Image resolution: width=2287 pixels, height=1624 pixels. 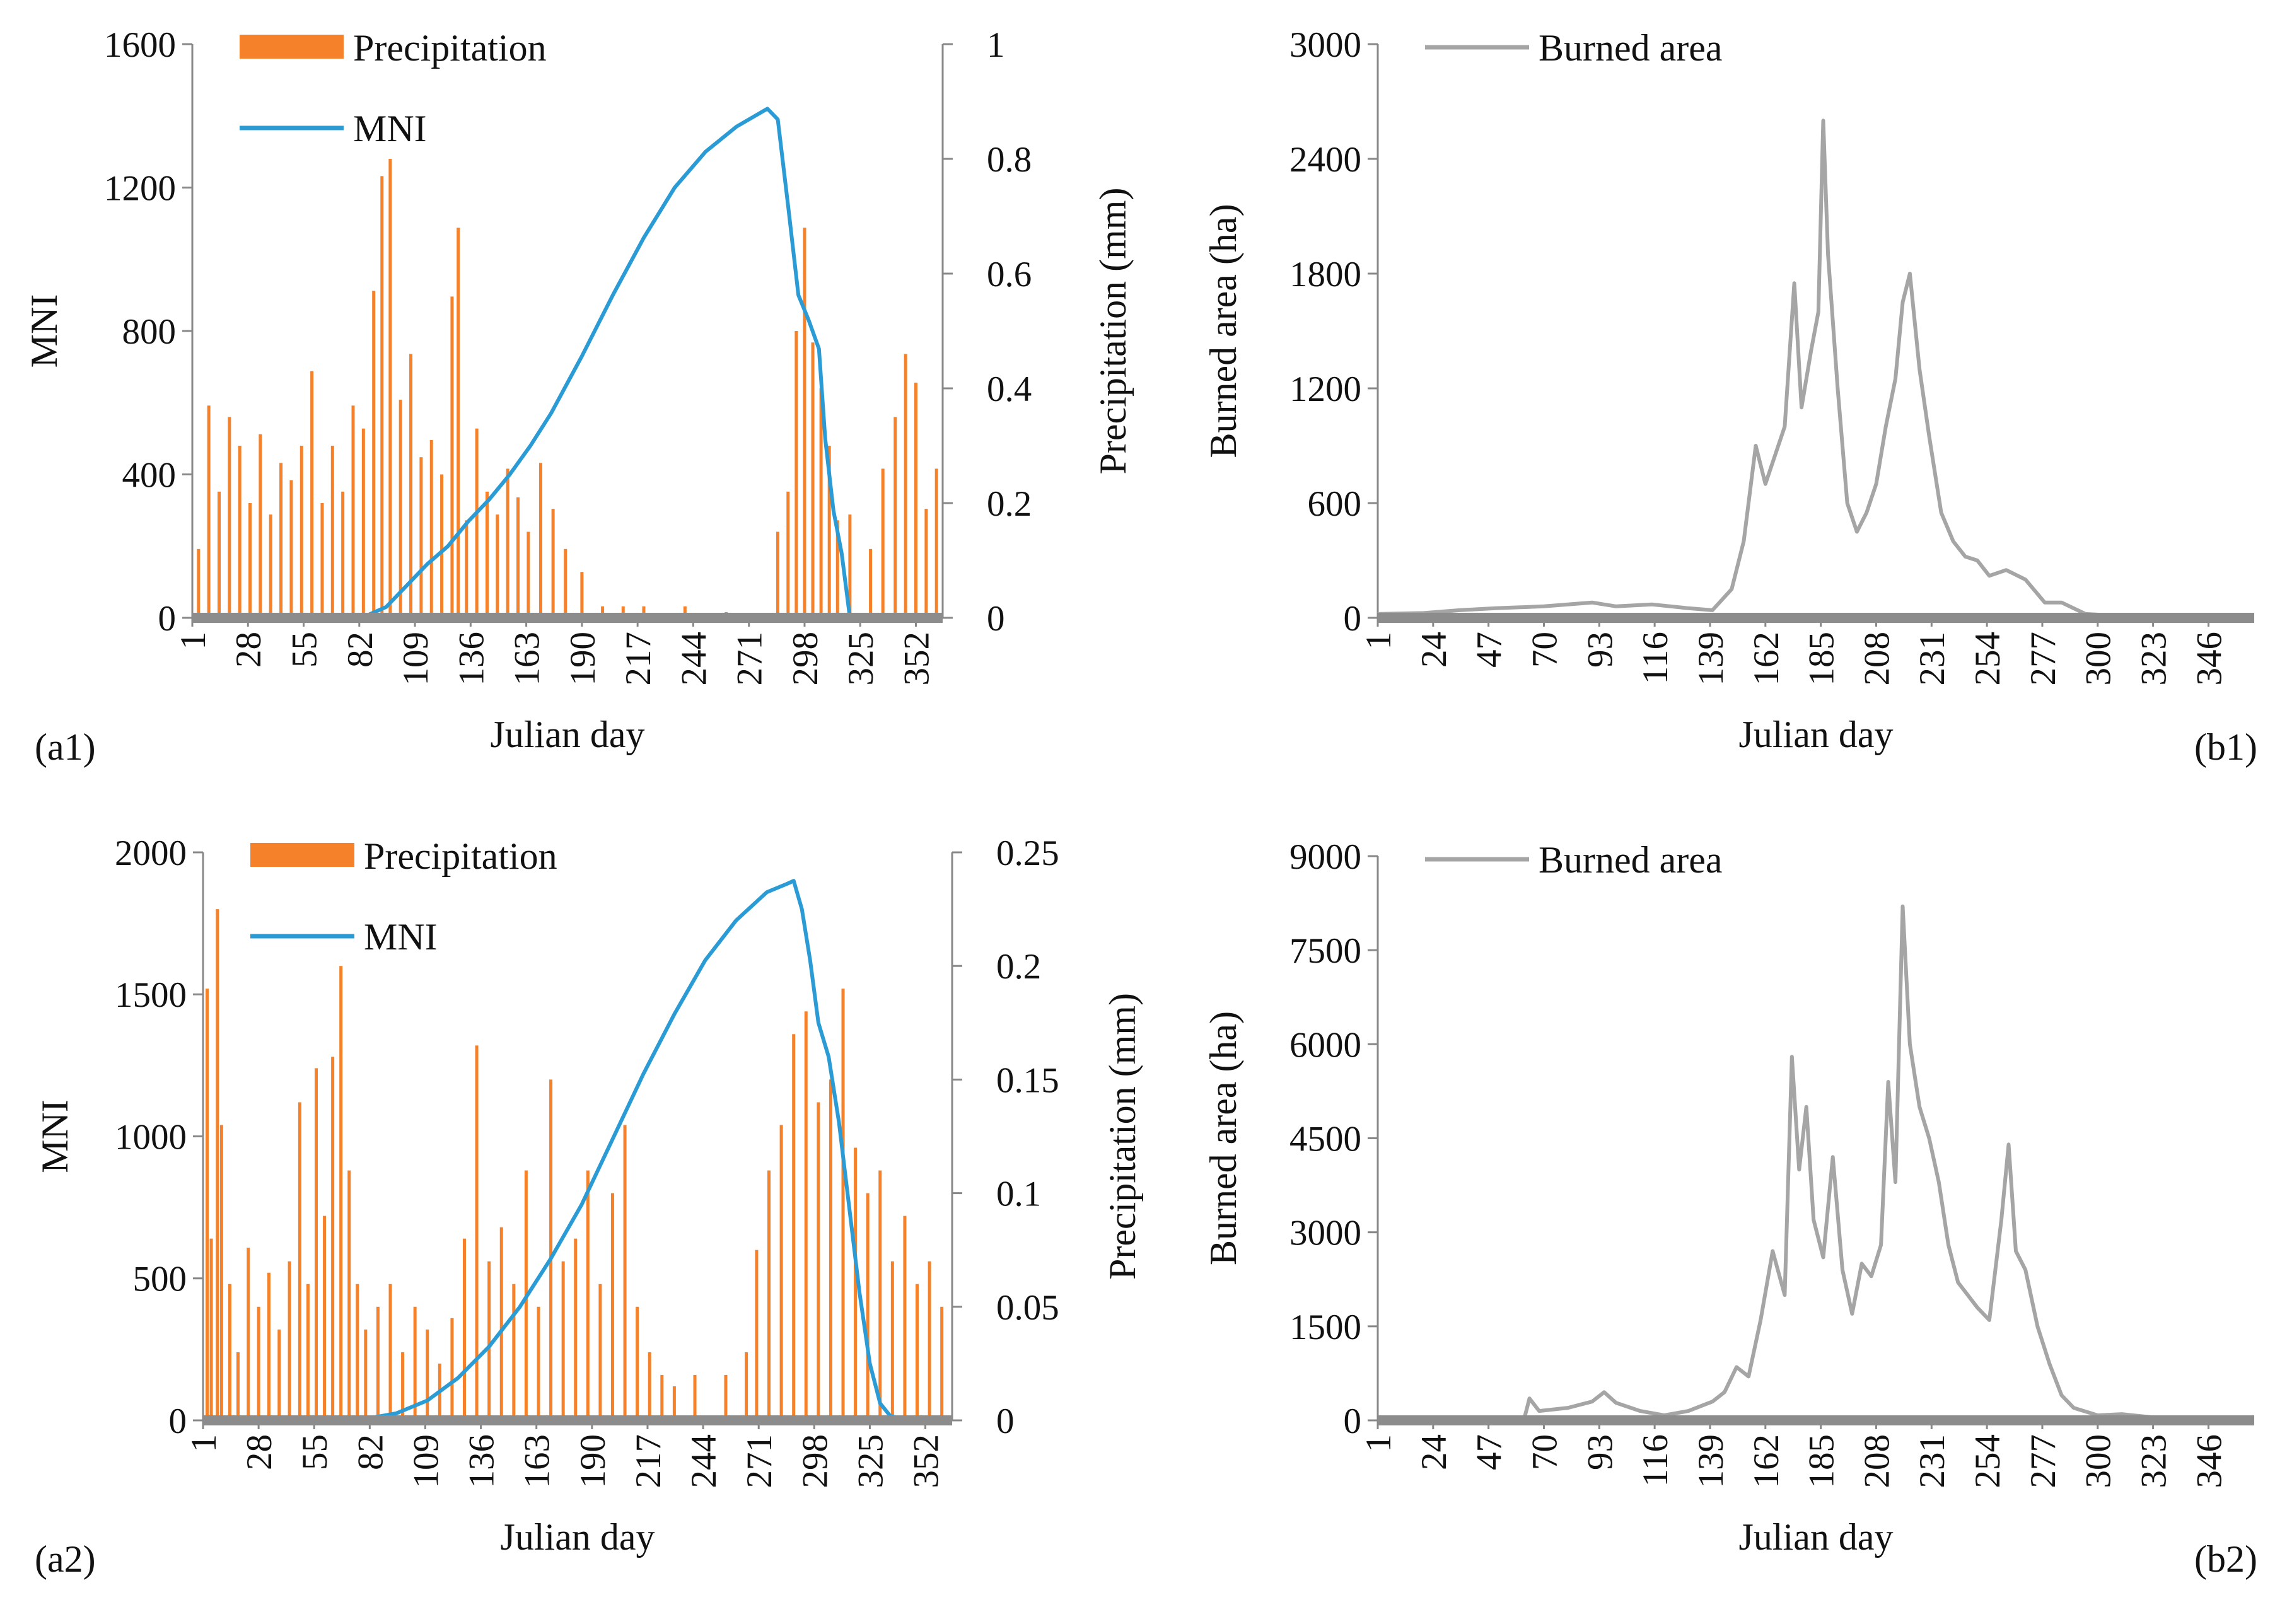 I want to click on y-right-tick-label: 0.1, so click(x=1018, y=1194).